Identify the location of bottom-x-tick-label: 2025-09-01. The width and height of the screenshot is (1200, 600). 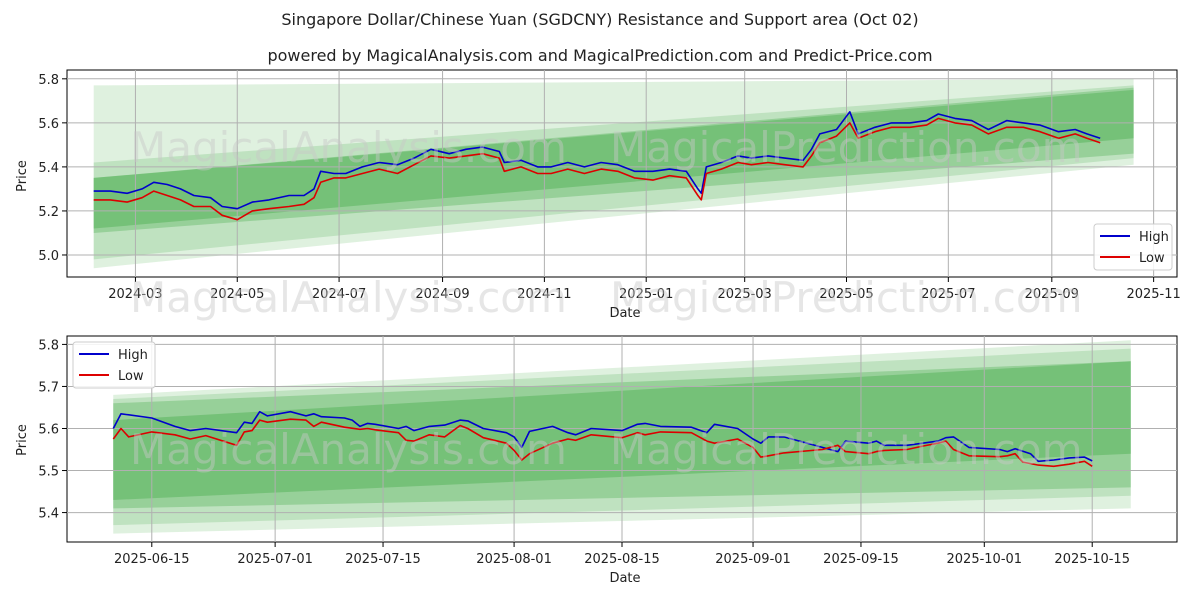
(753, 559).